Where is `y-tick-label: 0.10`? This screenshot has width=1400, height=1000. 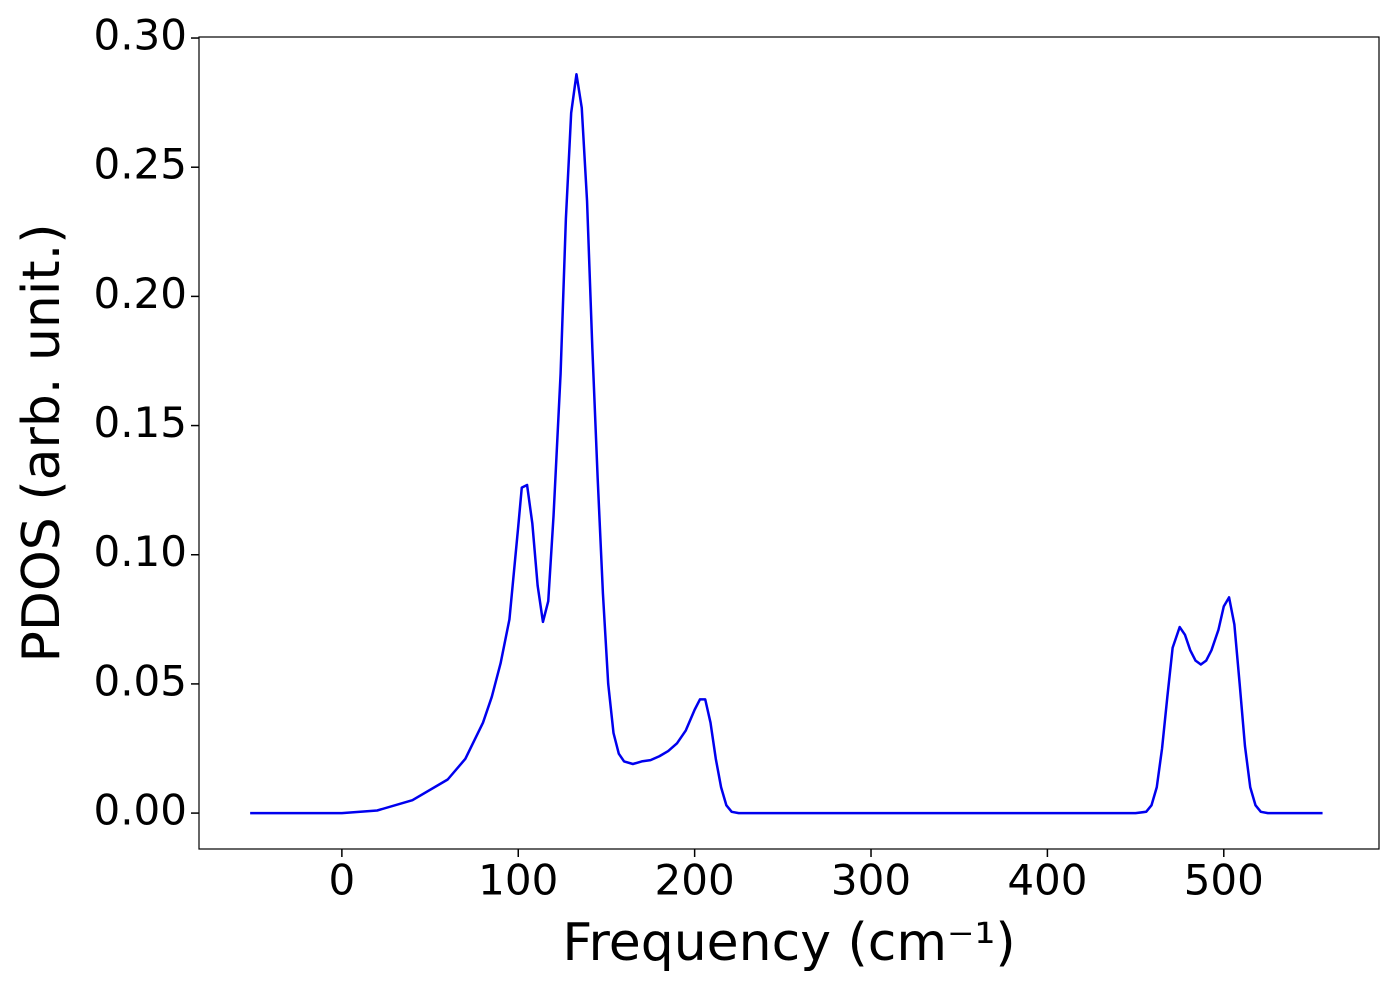
y-tick-label: 0.10 is located at coordinates (140, 551).